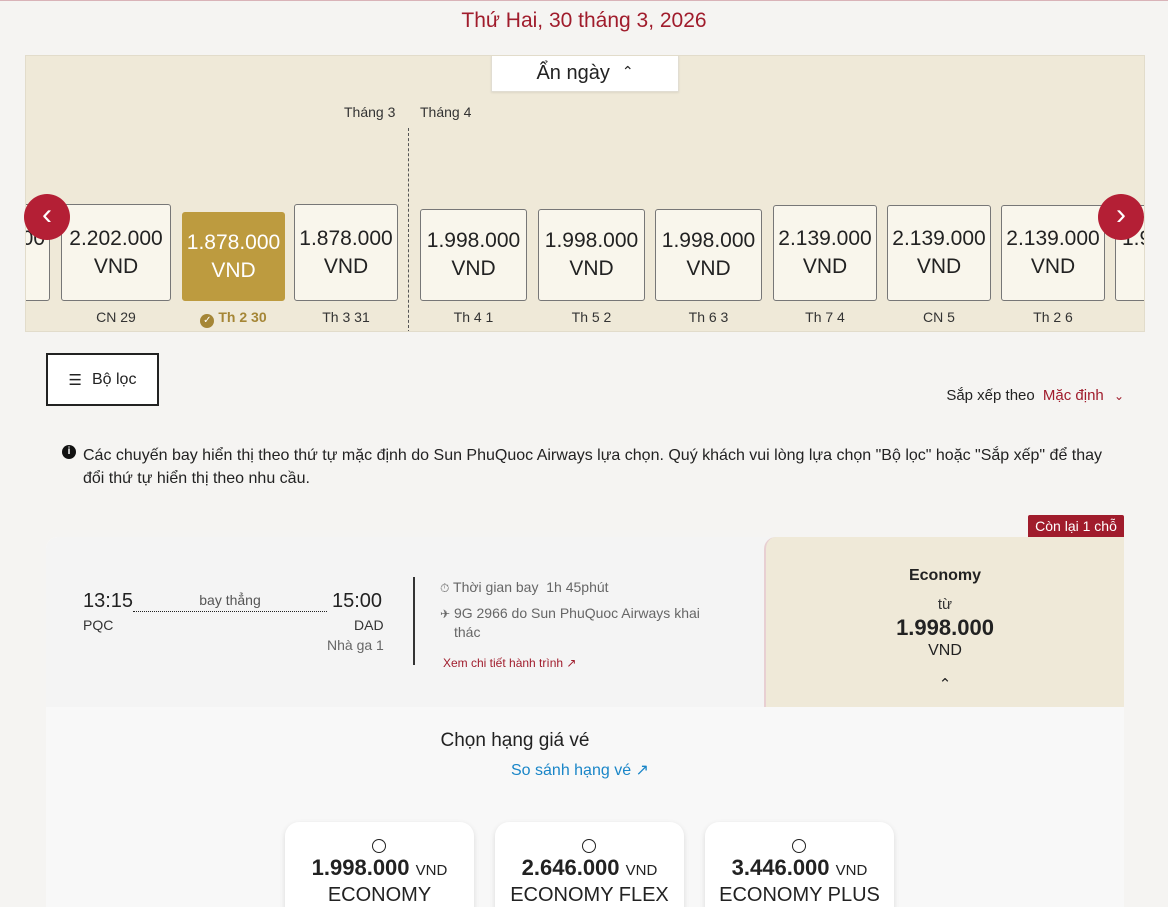 The image size is (1168, 907). I want to click on prev-dates-button: ‹, so click(47, 217).